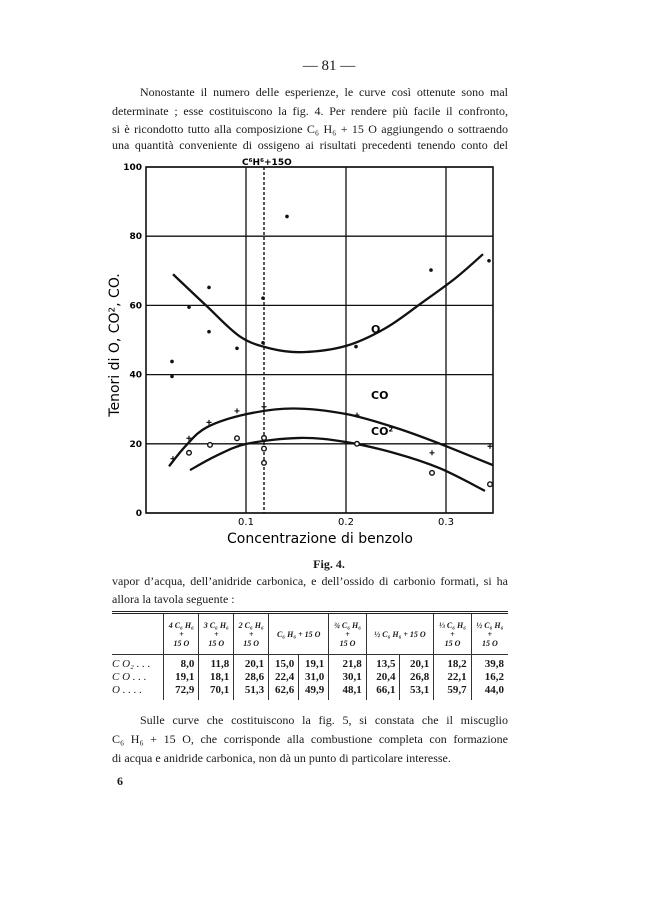 The height and width of the screenshot is (900, 658). I want to click on row-label: C O₂ . . ., so click(131, 664).